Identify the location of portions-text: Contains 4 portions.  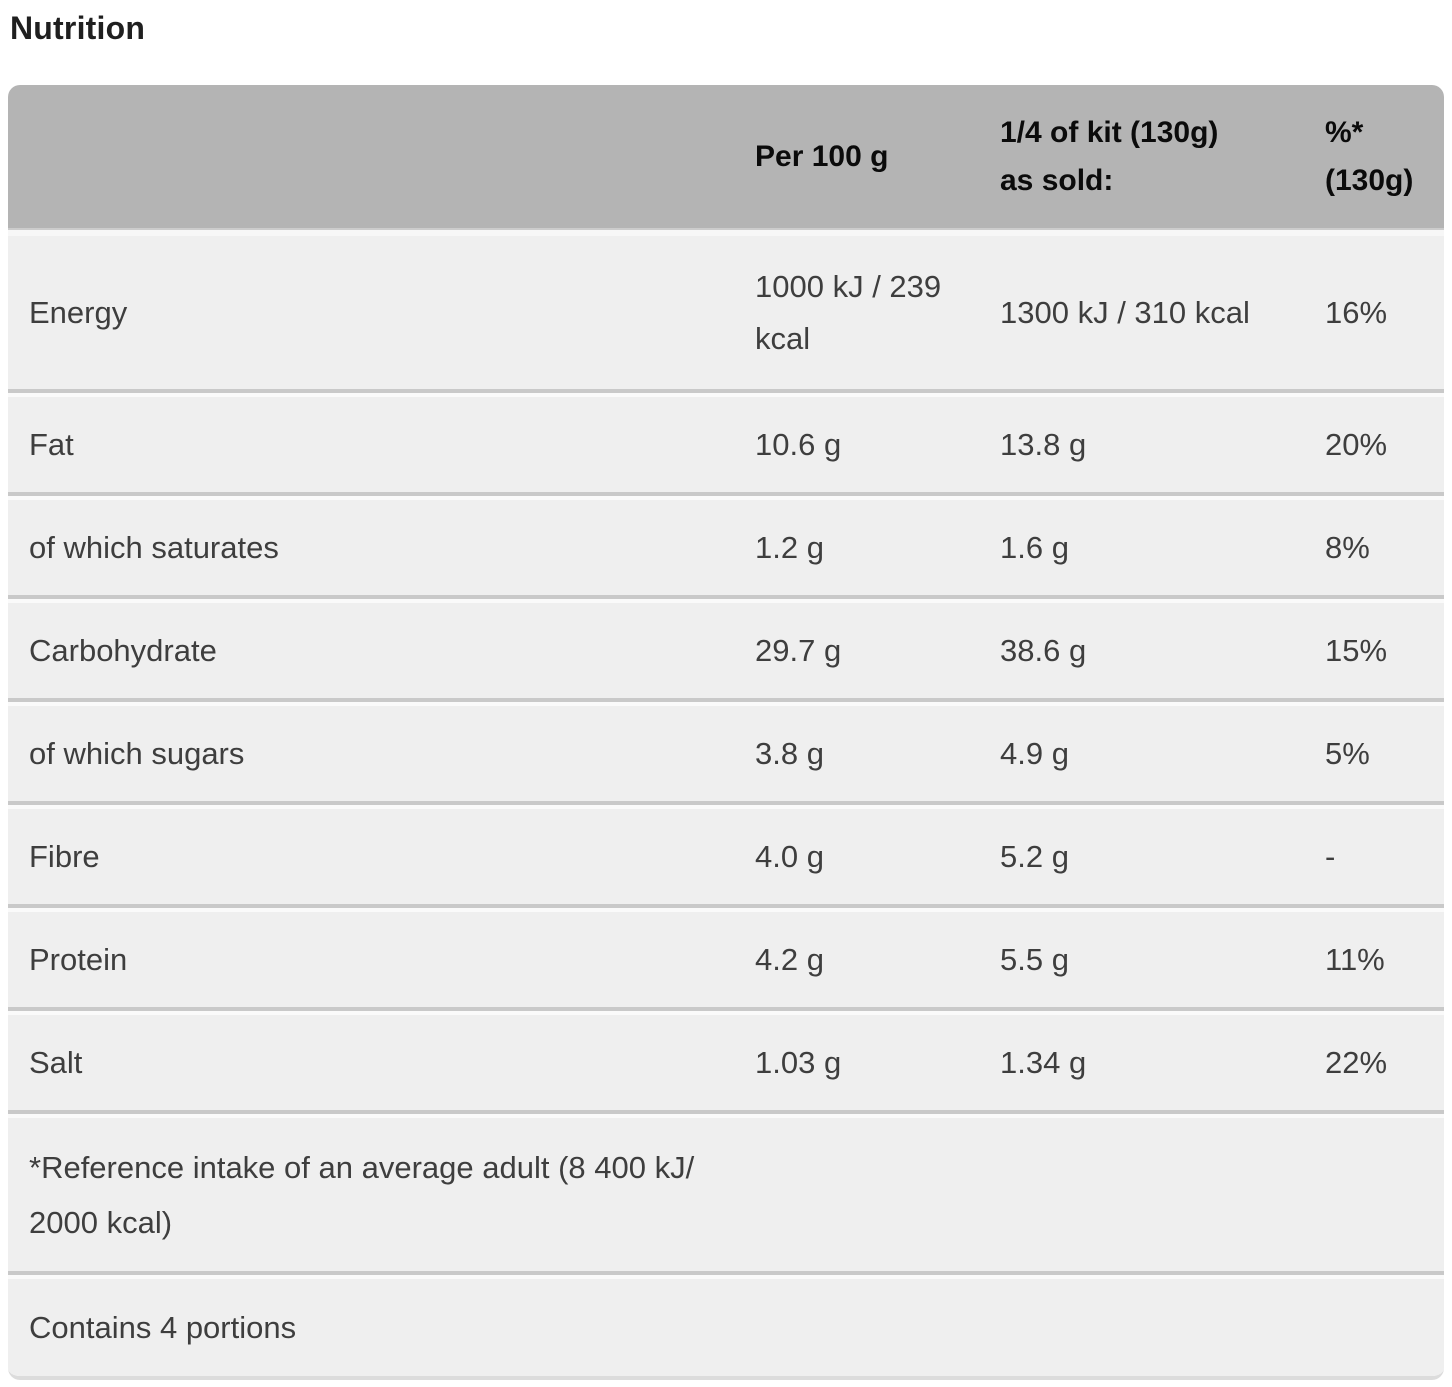
(163, 1327).